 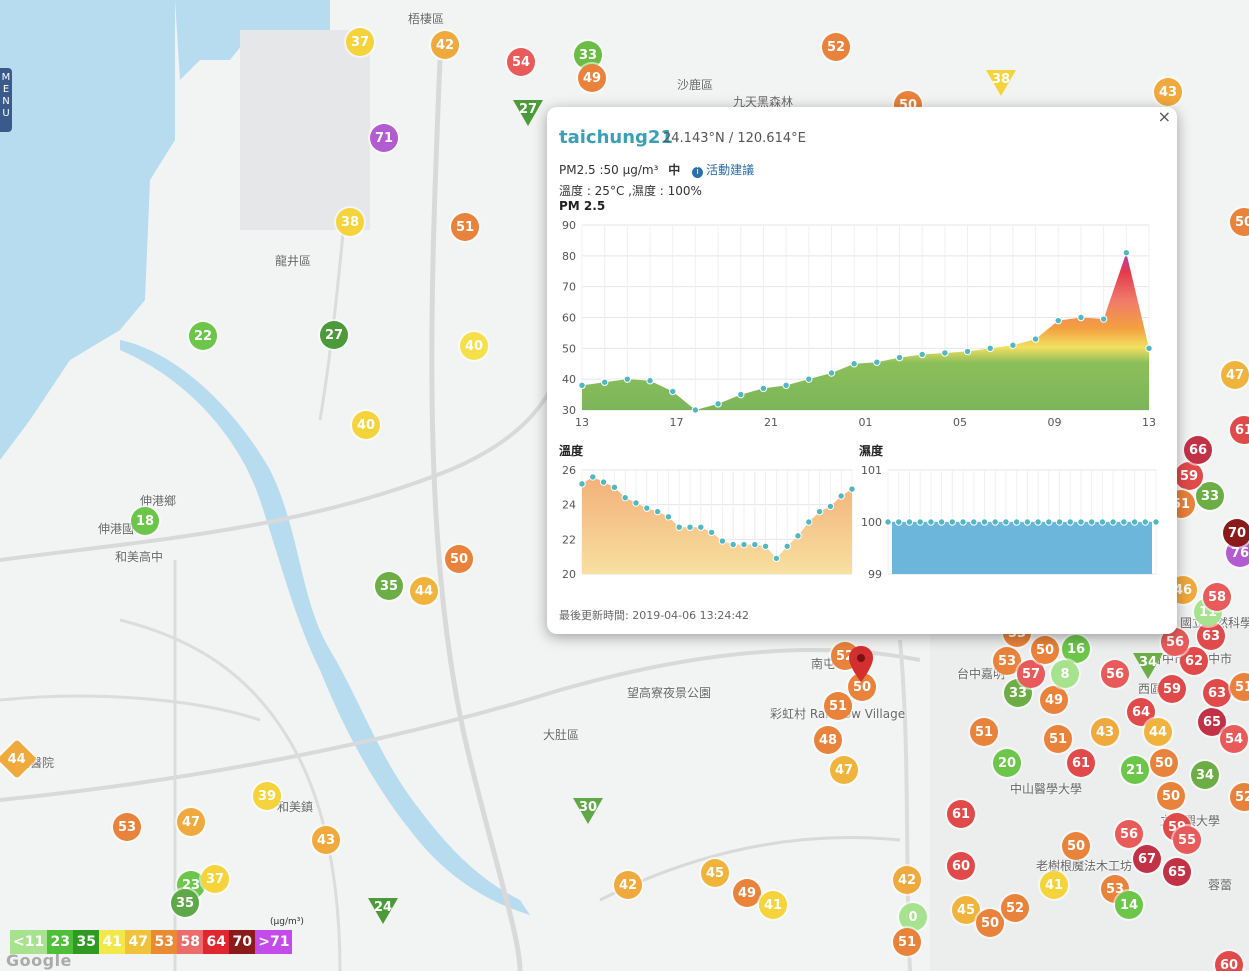 I want to click on station-marker: 16, so click(x=1076, y=649).